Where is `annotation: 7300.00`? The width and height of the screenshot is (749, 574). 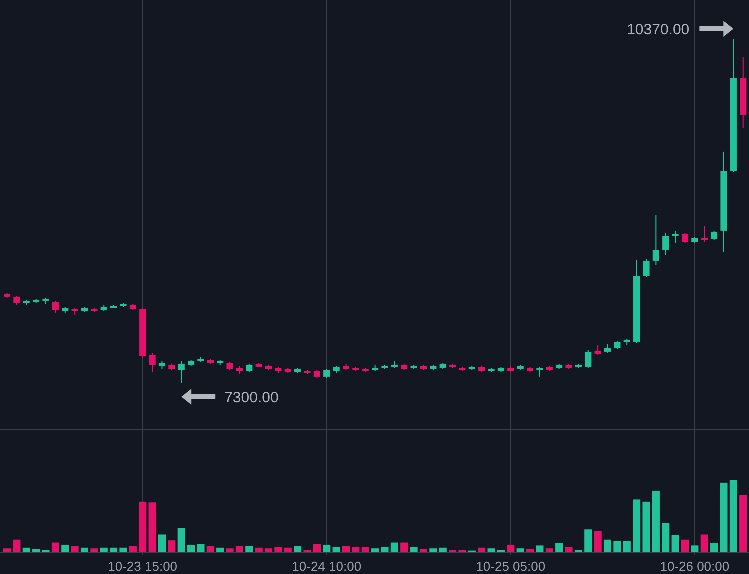
annotation: 7300.00 is located at coordinates (251, 398).